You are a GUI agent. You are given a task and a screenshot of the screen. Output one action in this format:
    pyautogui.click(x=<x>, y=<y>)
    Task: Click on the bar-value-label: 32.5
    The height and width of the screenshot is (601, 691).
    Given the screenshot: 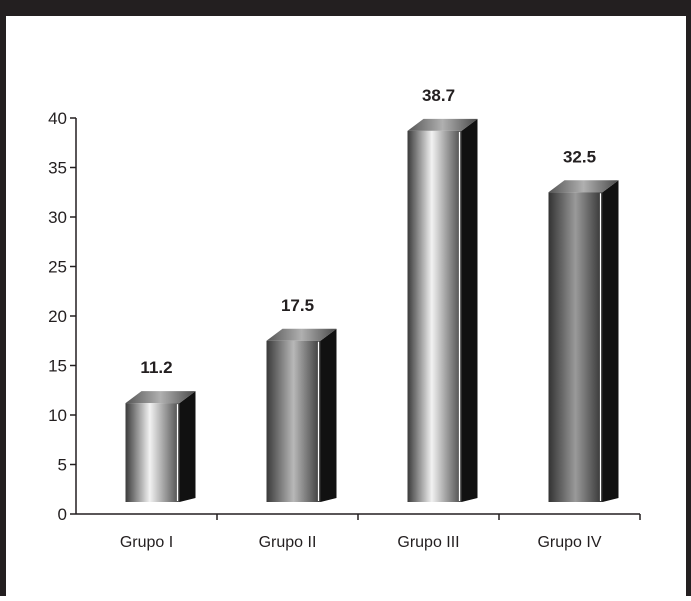 What is the action you would take?
    pyautogui.click(x=579, y=156)
    